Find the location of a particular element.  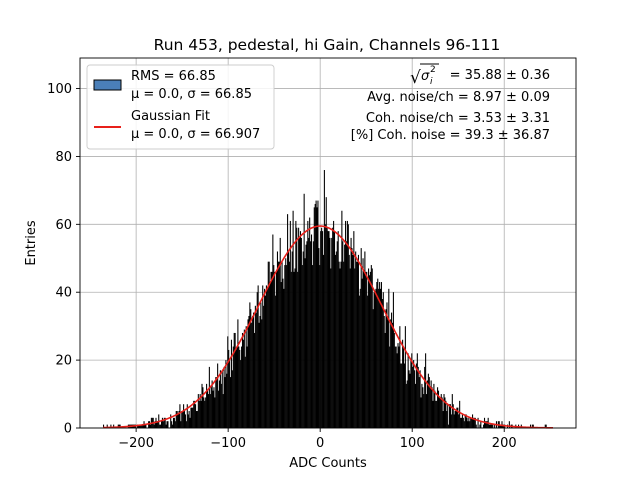

x-tick-label-4: 200 is located at coordinates (504, 443).